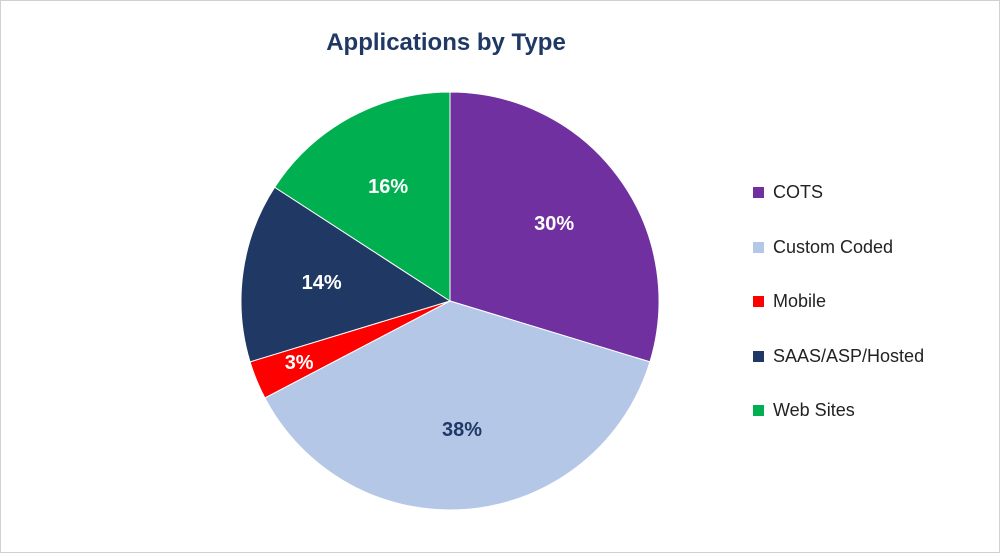 The width and height of the screenshot is (1000, 553). I want to click on legend-item-web-sites: Web Sites, so click(838, 410).